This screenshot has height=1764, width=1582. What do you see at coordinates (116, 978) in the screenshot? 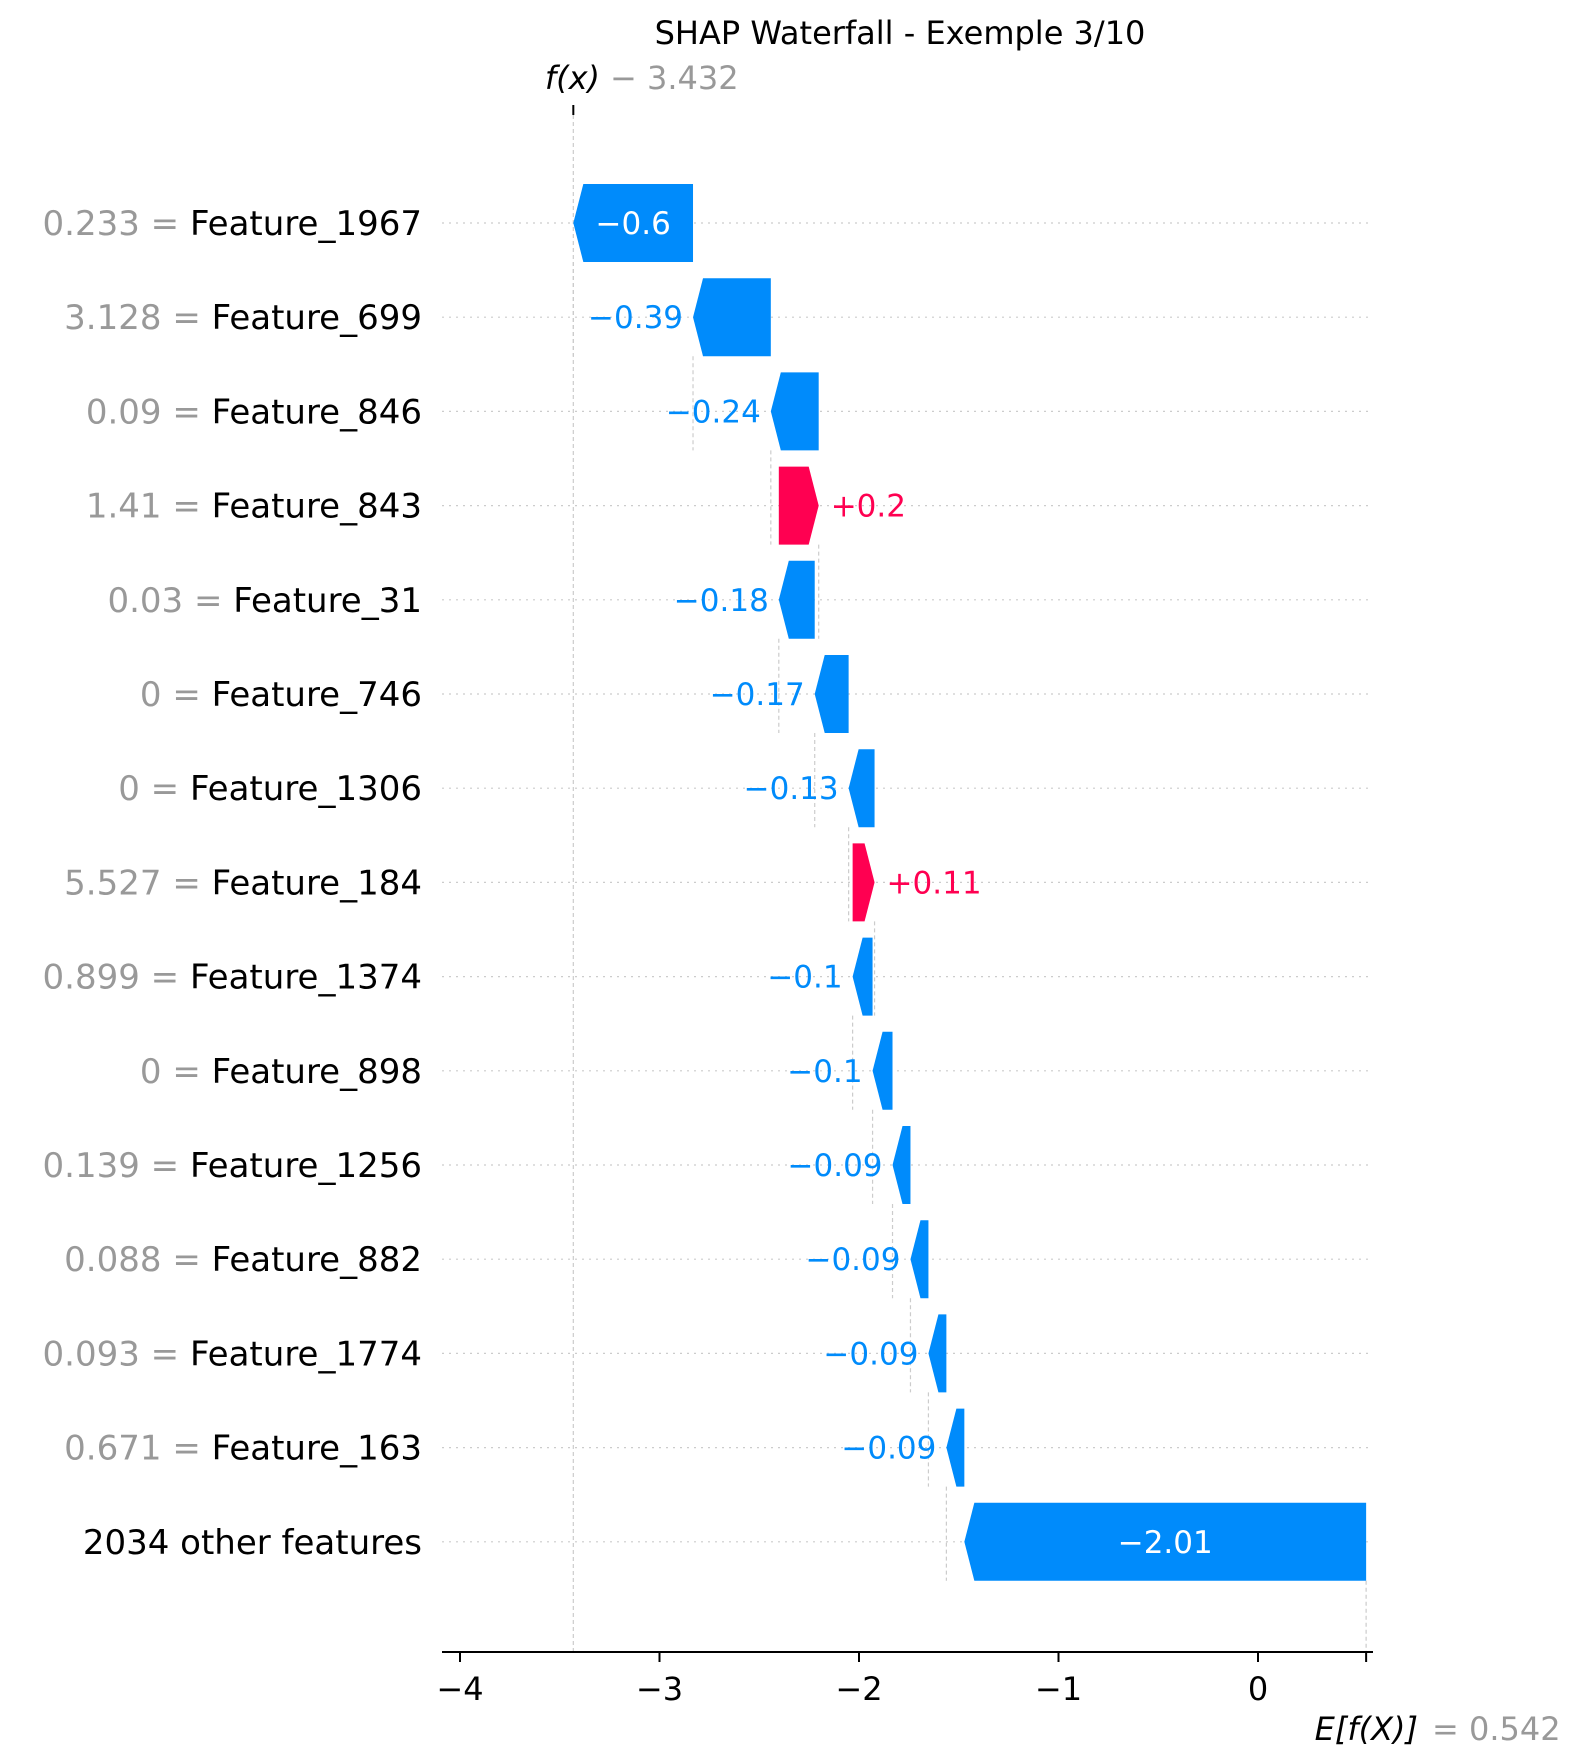
I see `feature-value: 0.899 =` at bounding box center [116, 978].